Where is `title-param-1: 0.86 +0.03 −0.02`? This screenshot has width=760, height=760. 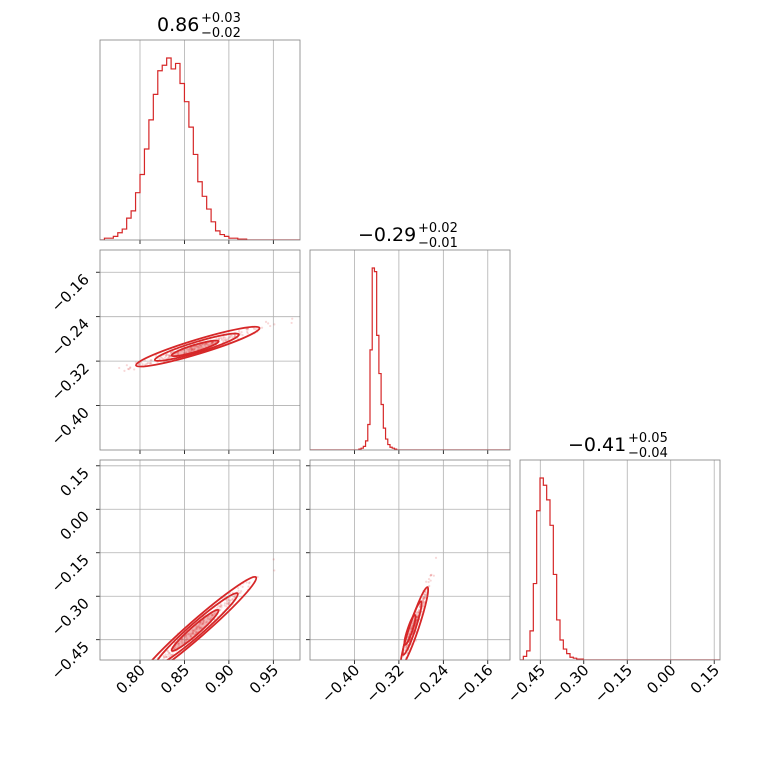 title-param-1: 0.86 +0.03 −0.02 is located at coordinates (199, 26).